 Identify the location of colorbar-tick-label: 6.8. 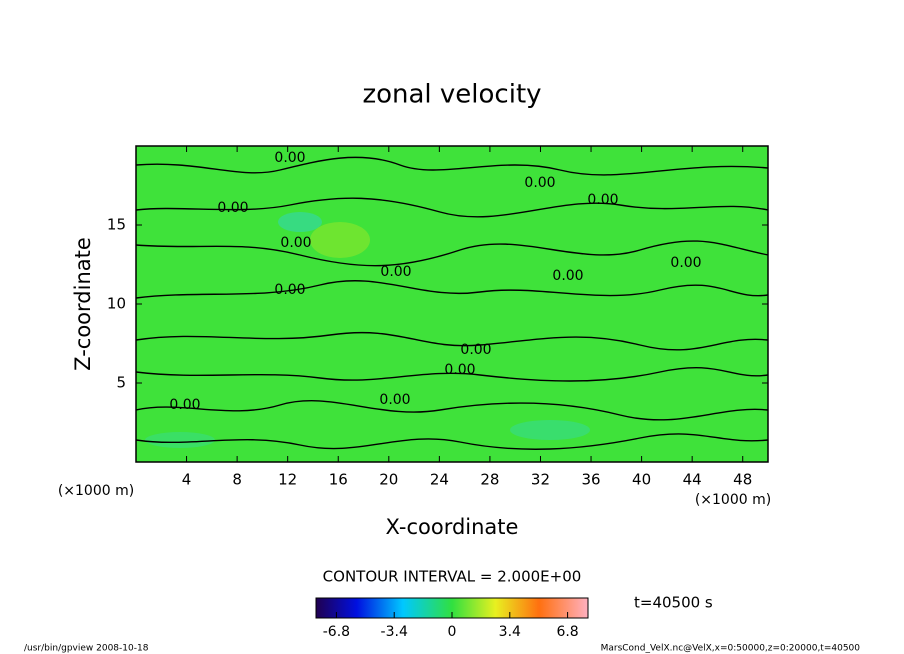
(567, 632).